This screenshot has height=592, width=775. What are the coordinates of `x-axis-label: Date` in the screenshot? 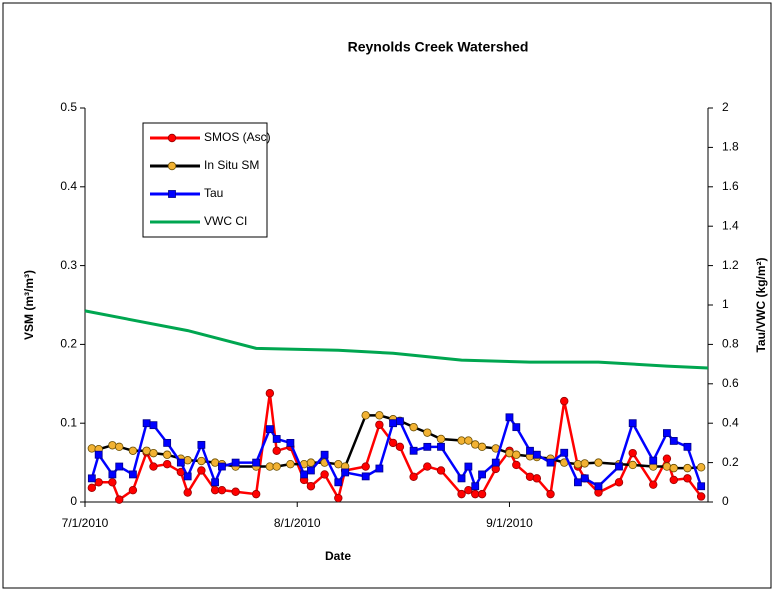 It's located at (338, 556).